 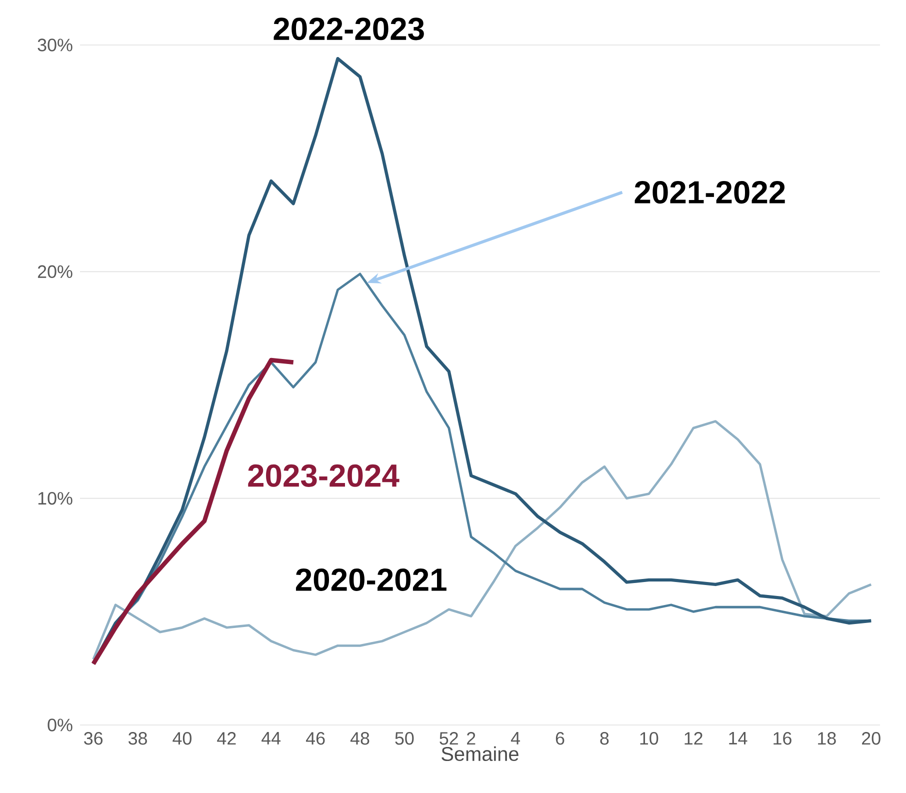 I want to click on x-tick-label: 48, so click(x=360, y=738).